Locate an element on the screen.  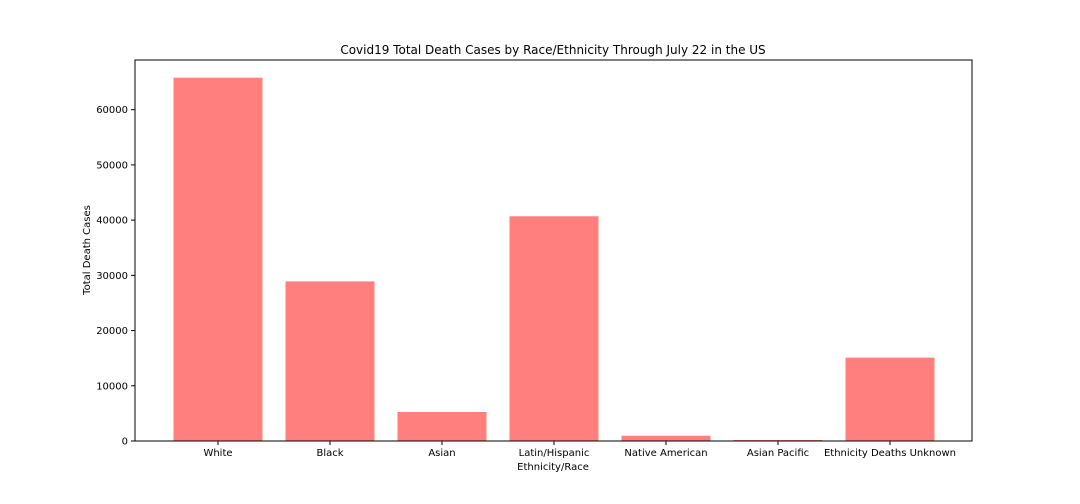
y-axis: 0 10000 20000 30000 40000 50000 60000 is located at coordinates (115, 276).